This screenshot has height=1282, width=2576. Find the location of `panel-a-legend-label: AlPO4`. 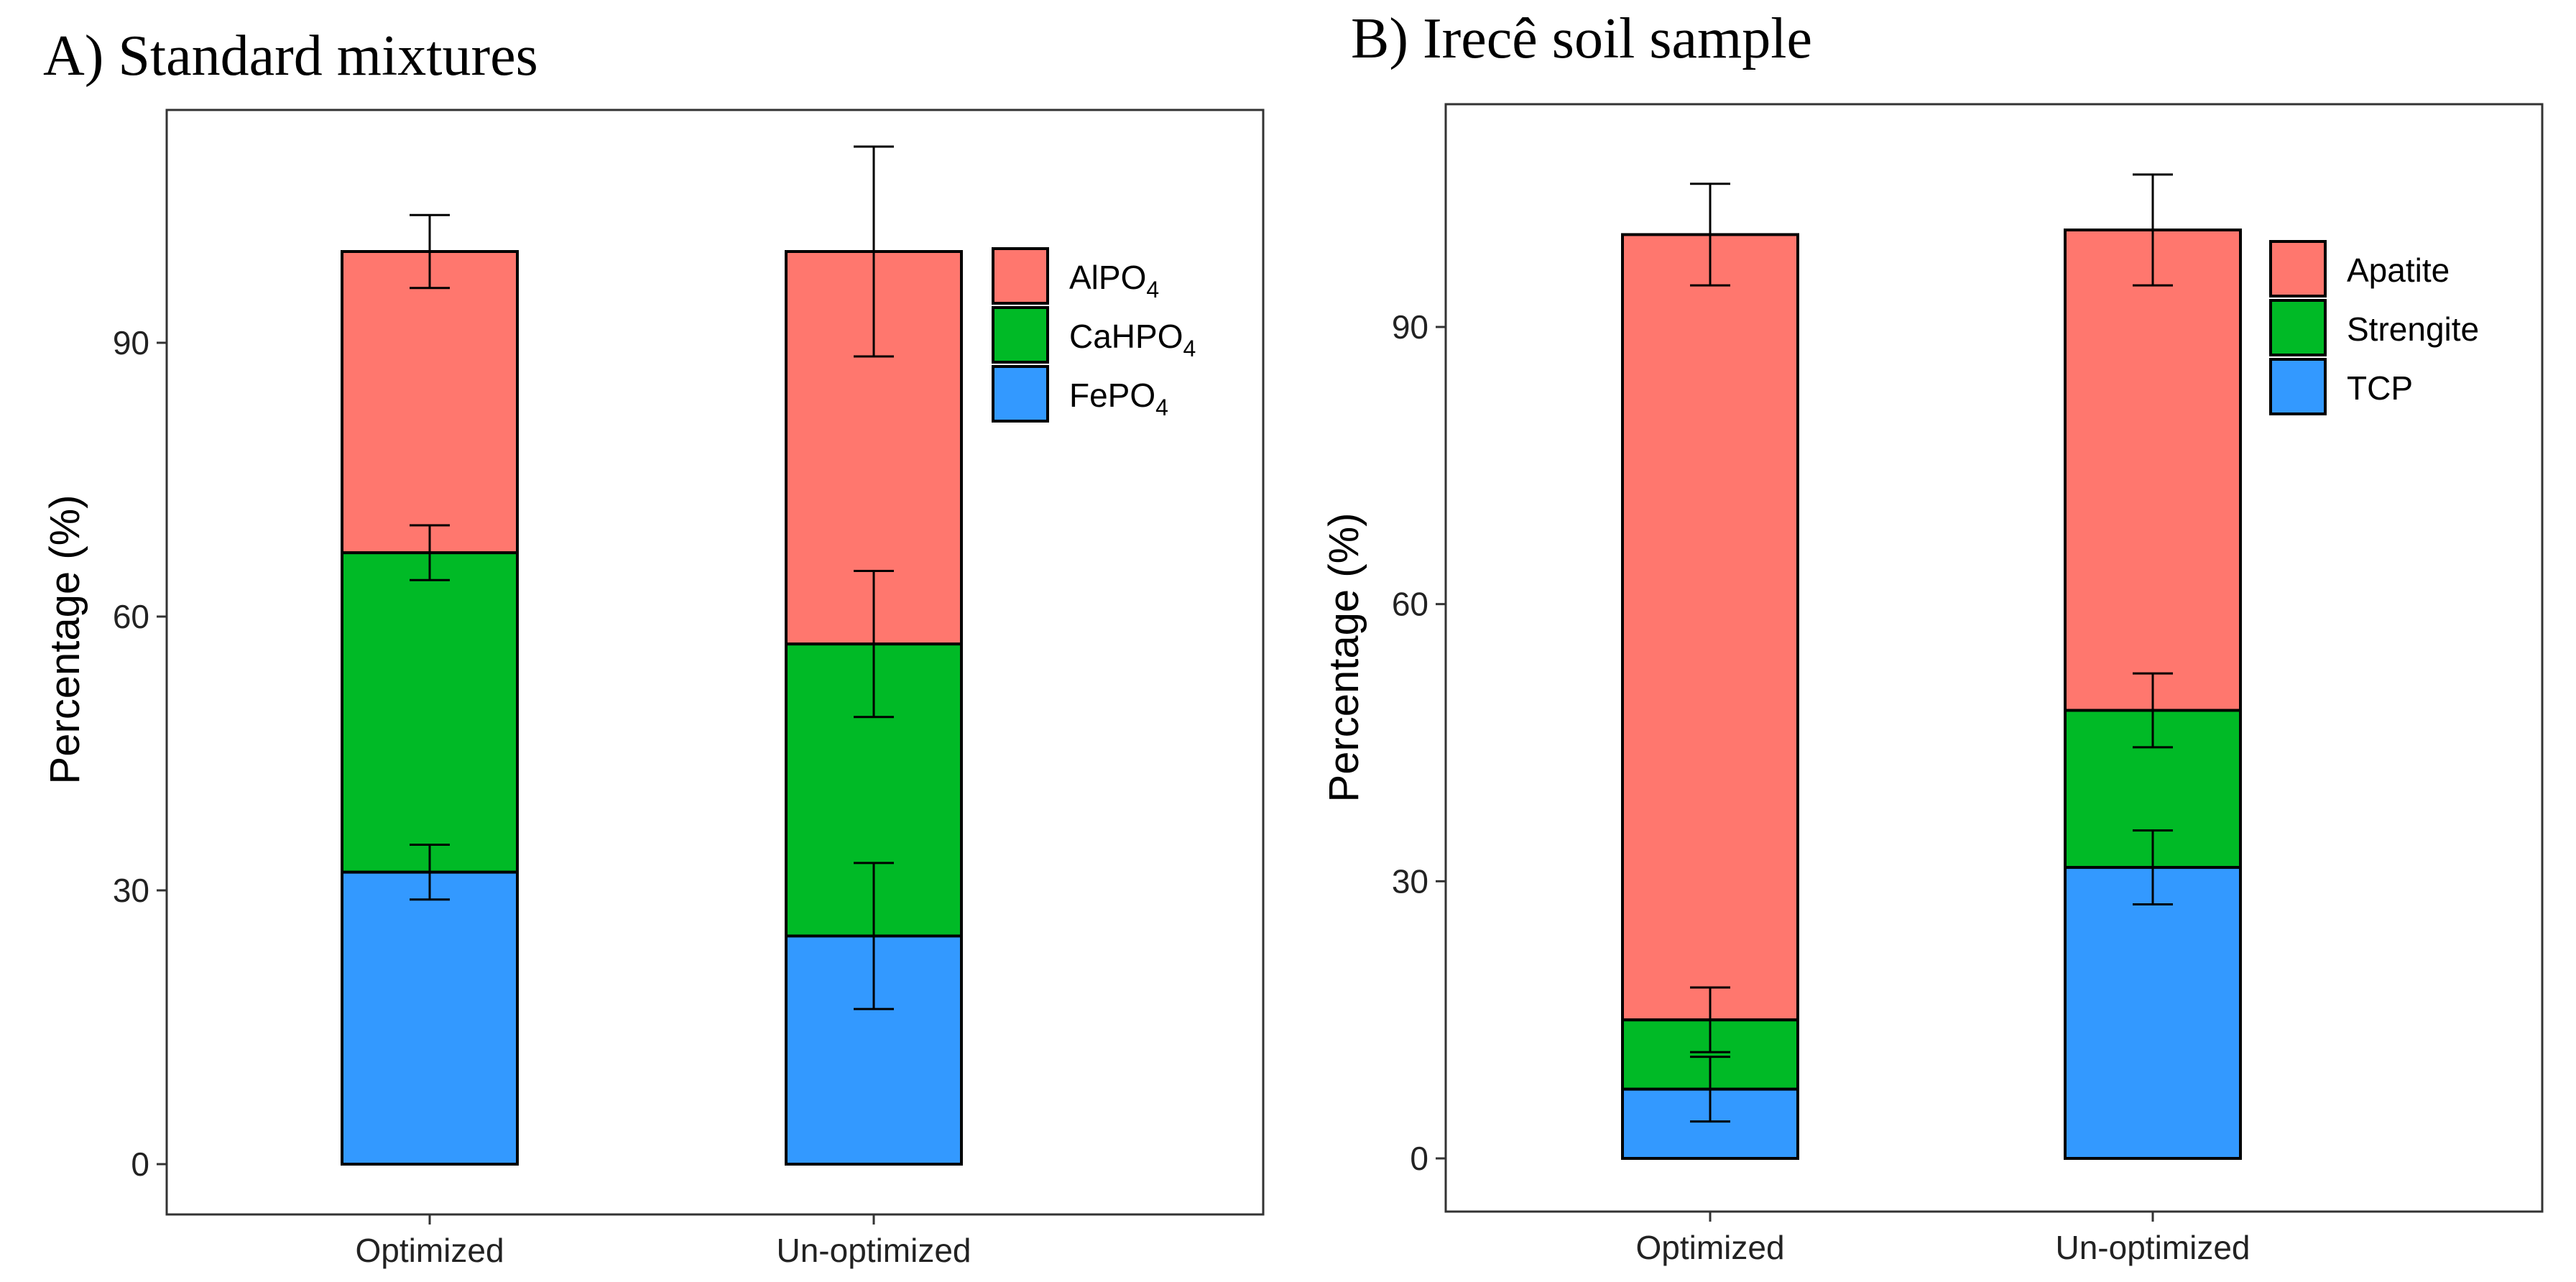

panel-a-legend-label: AlPO4 is located at coordinates (1114, 281).